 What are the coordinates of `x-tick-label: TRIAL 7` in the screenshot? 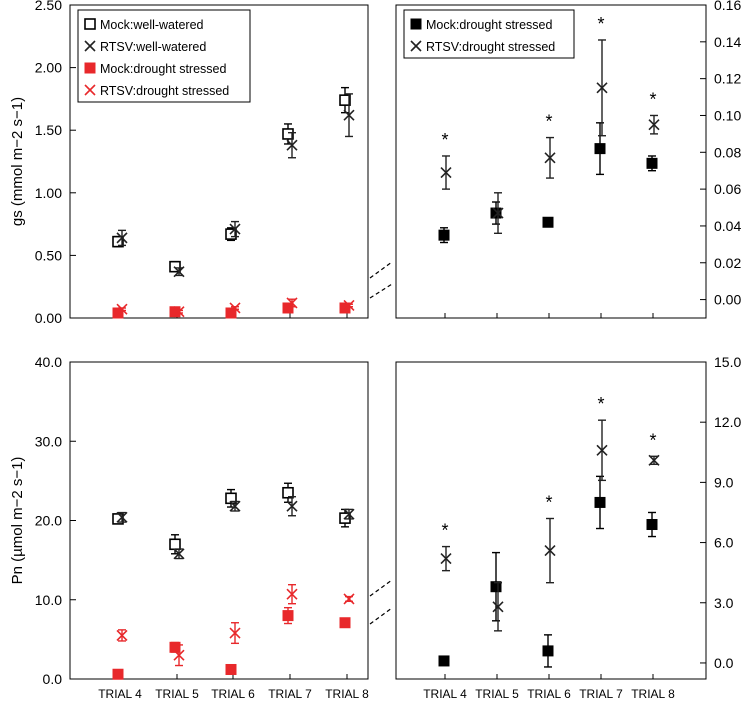 It's located at (601, 694).